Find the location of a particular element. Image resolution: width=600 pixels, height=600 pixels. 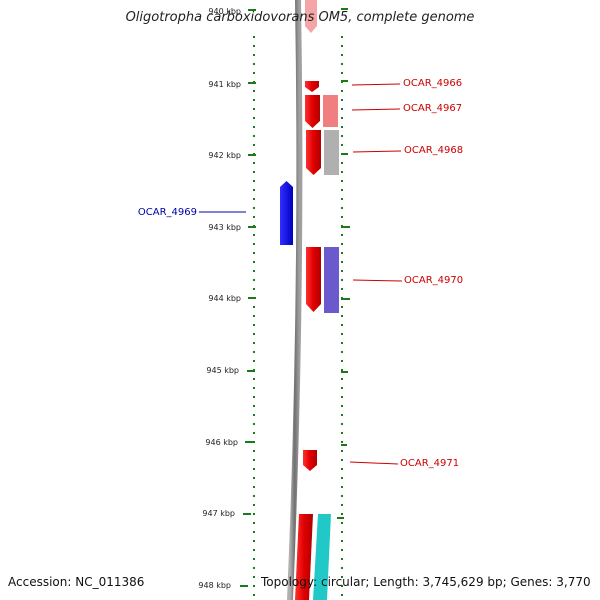

tick-label-944: 944 kbp is located at coordinates (224, 298).